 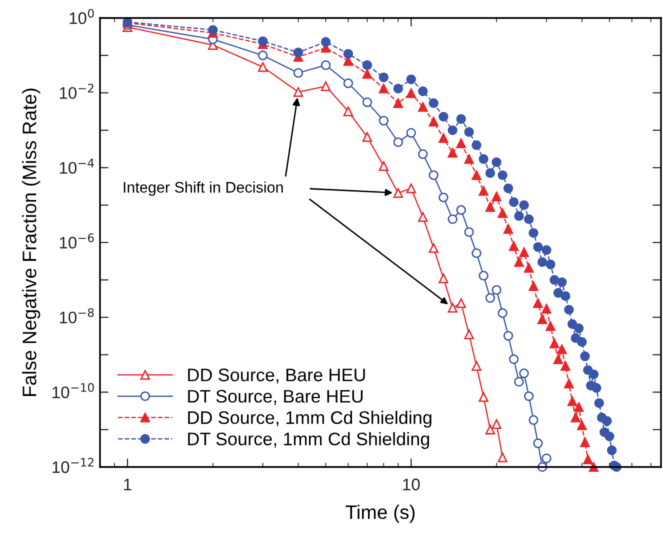 I want to click on y-tick-label: 10$^{−12}$, so click(x=73, y=466).